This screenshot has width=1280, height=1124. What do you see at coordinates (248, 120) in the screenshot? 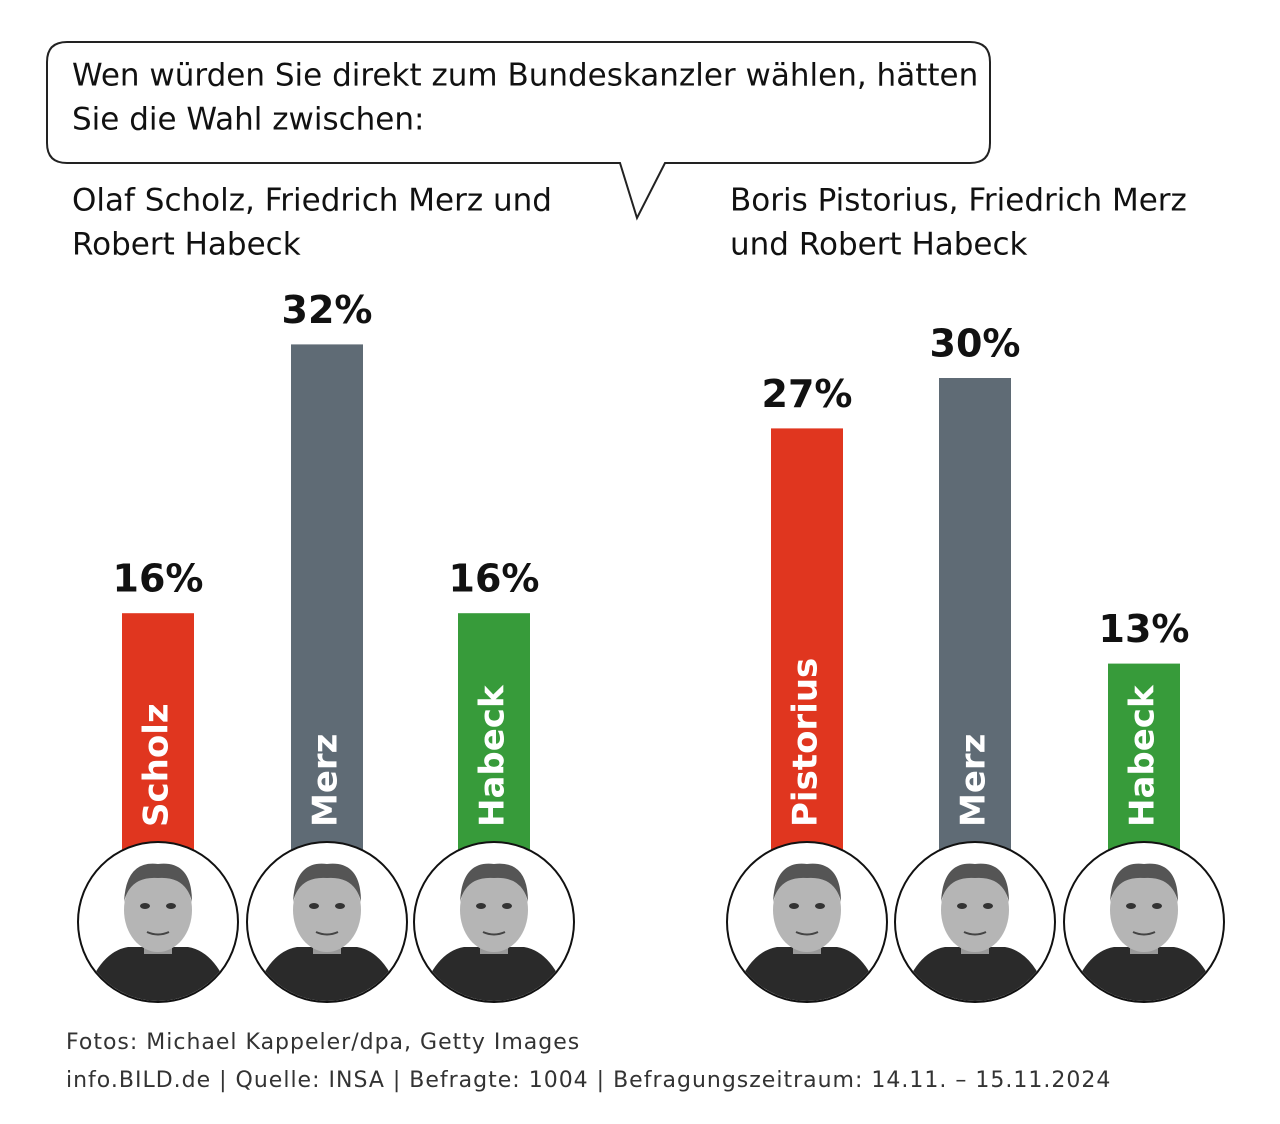
I see `question: Sie die Wahl zwischen:` at bounding box center [248, 120].